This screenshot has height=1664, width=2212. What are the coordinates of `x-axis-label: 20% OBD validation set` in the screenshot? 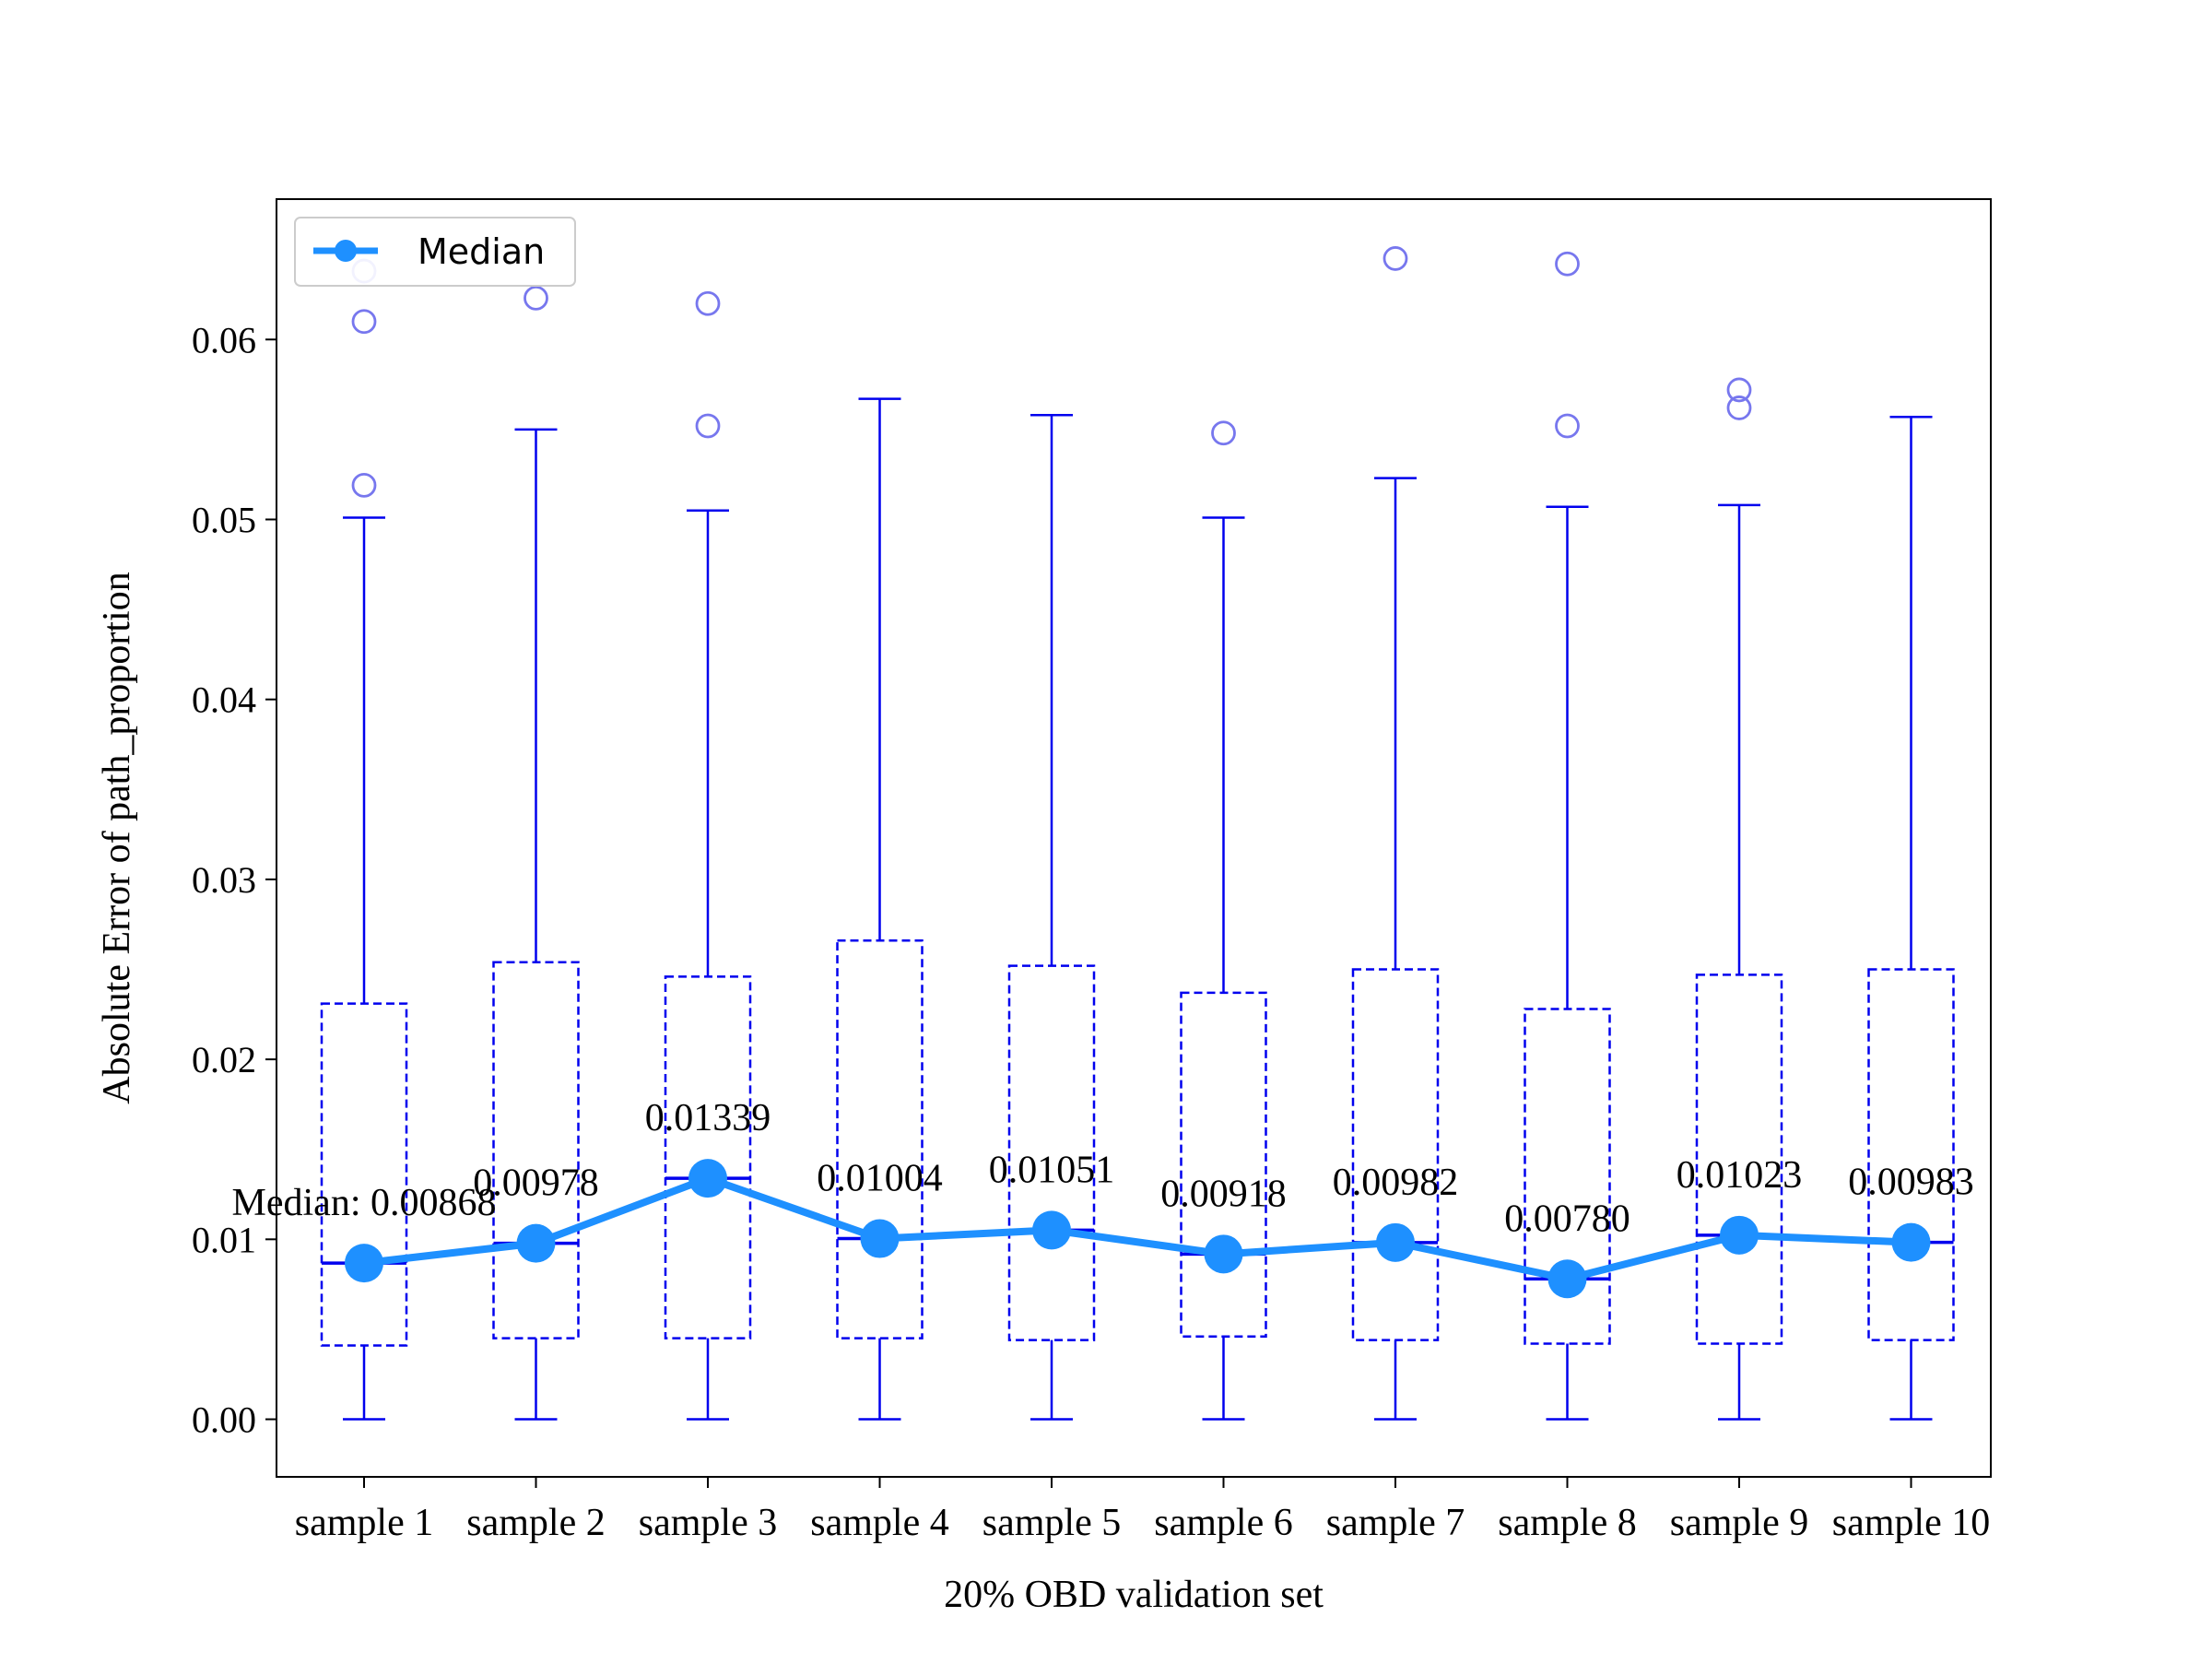 It's located at (1134, 1595).